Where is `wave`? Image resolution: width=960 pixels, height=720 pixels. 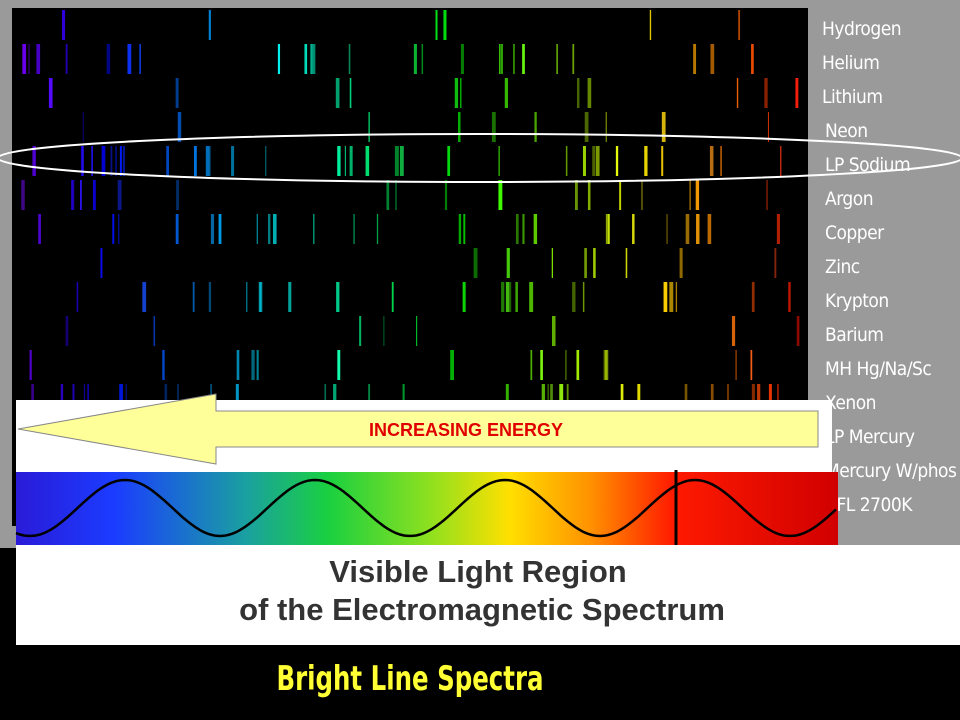
wave is located at coordinates (426, 508).